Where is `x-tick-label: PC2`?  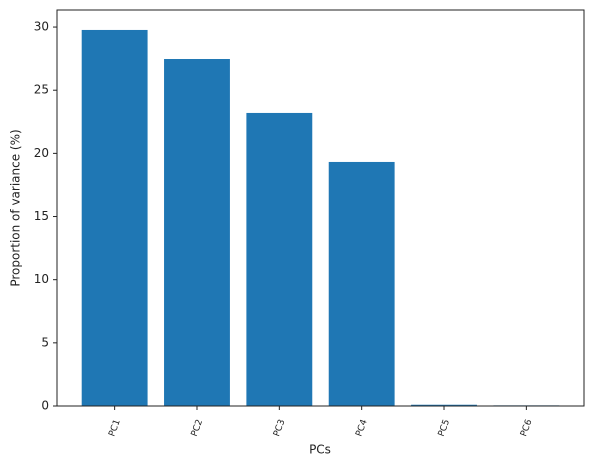 x-tick-label: PC2 is located at coordinates (197, 428).